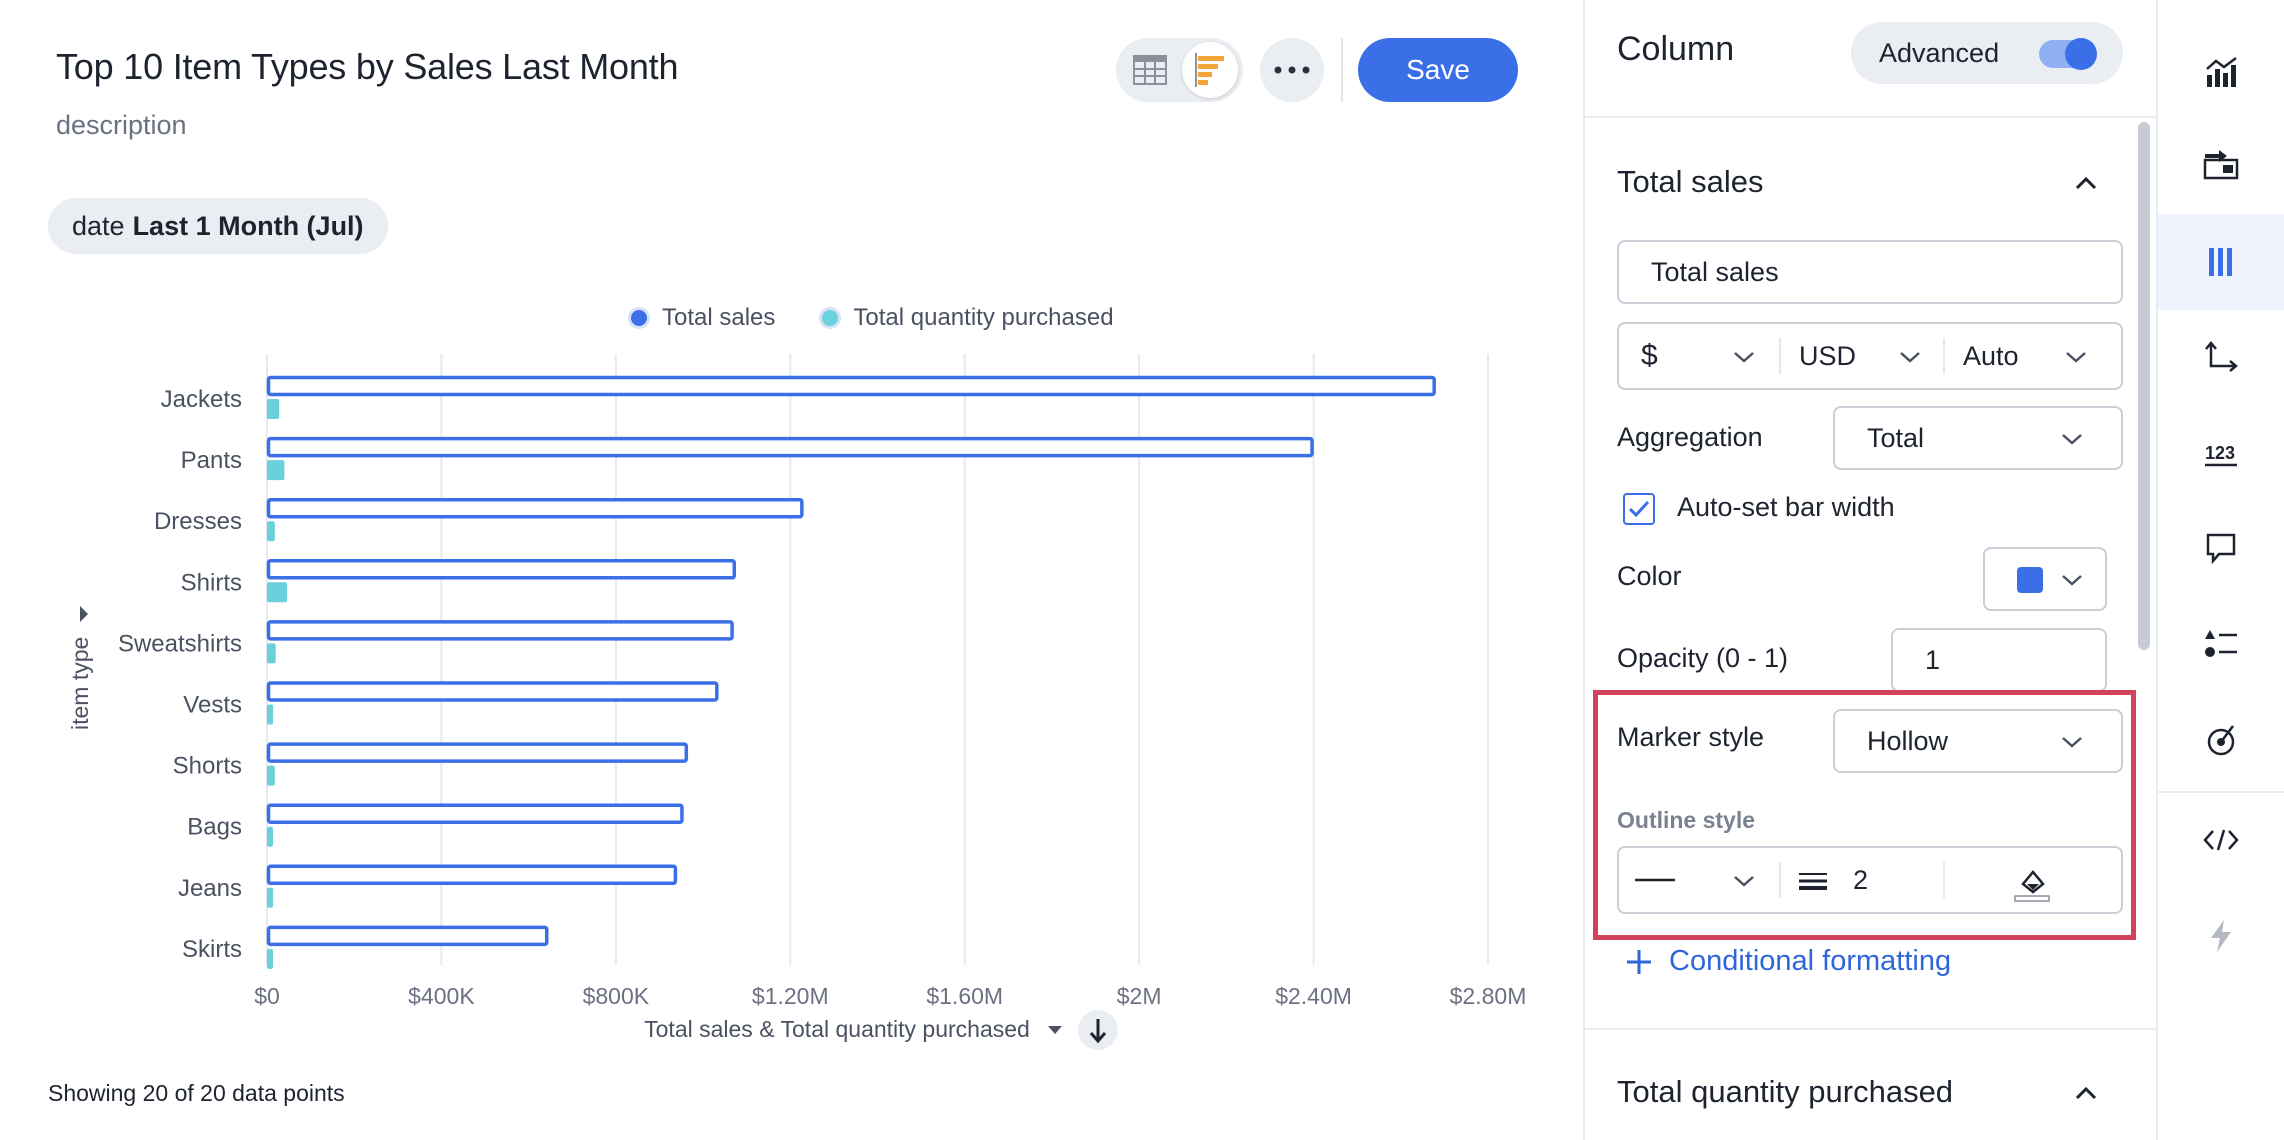 The width and height of the screenshot is (2284, 1140). I want to click on autoset-bar-width-checkbox, so click(1639, 509).